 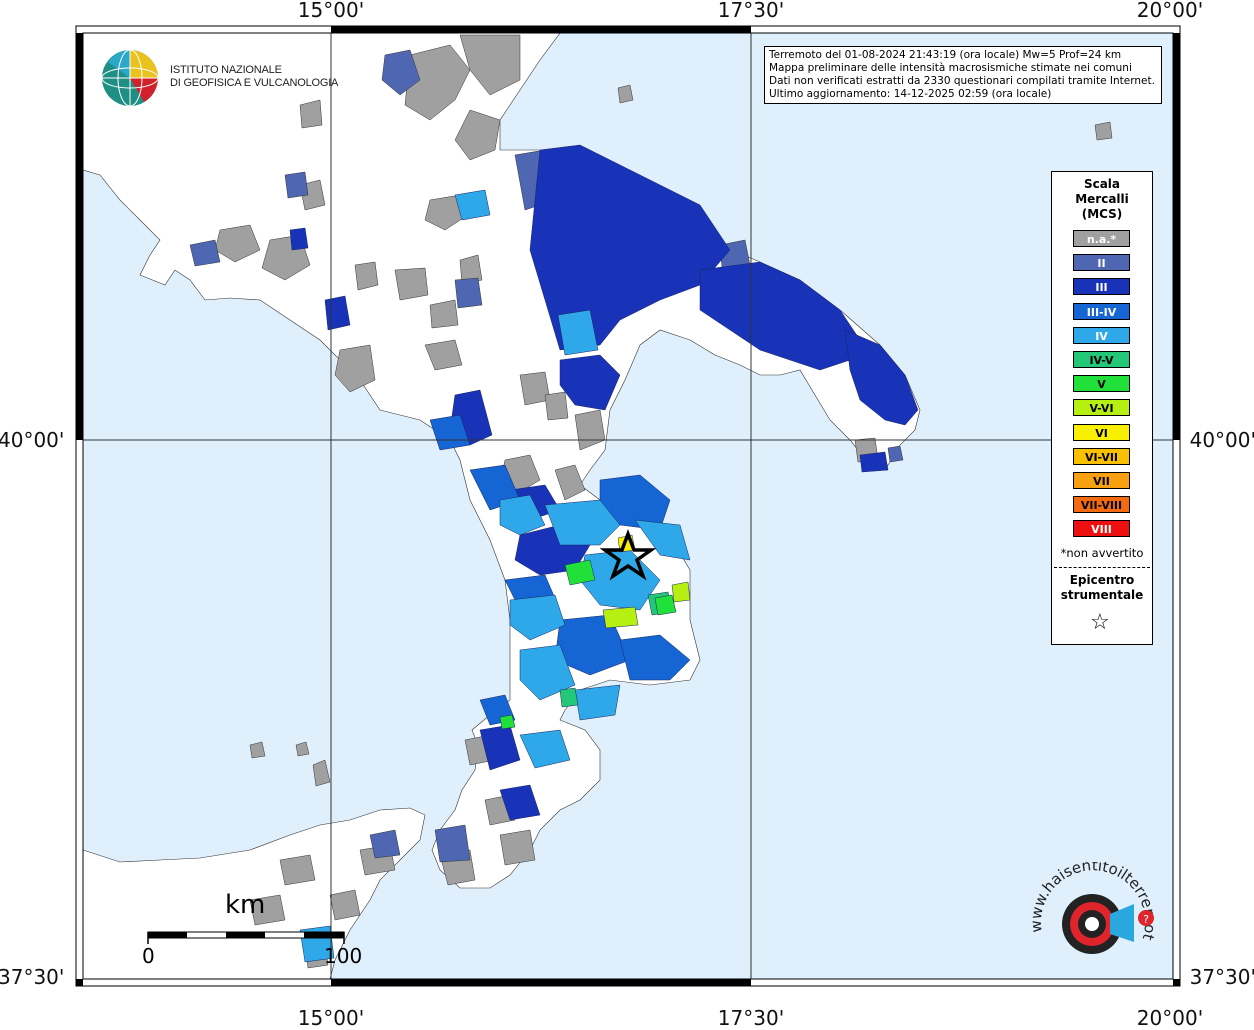 What do you see at coordinates (1102, 595) in the screenshot?
I see `legend-epicentre-2: strumentale` at bounding box center [1102, 595].